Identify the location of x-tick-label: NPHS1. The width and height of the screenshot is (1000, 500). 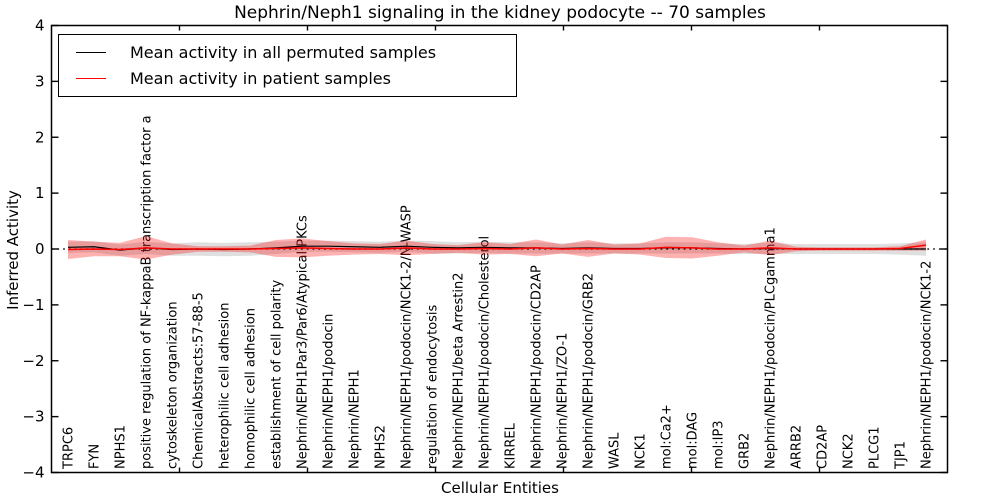
(121, 447).